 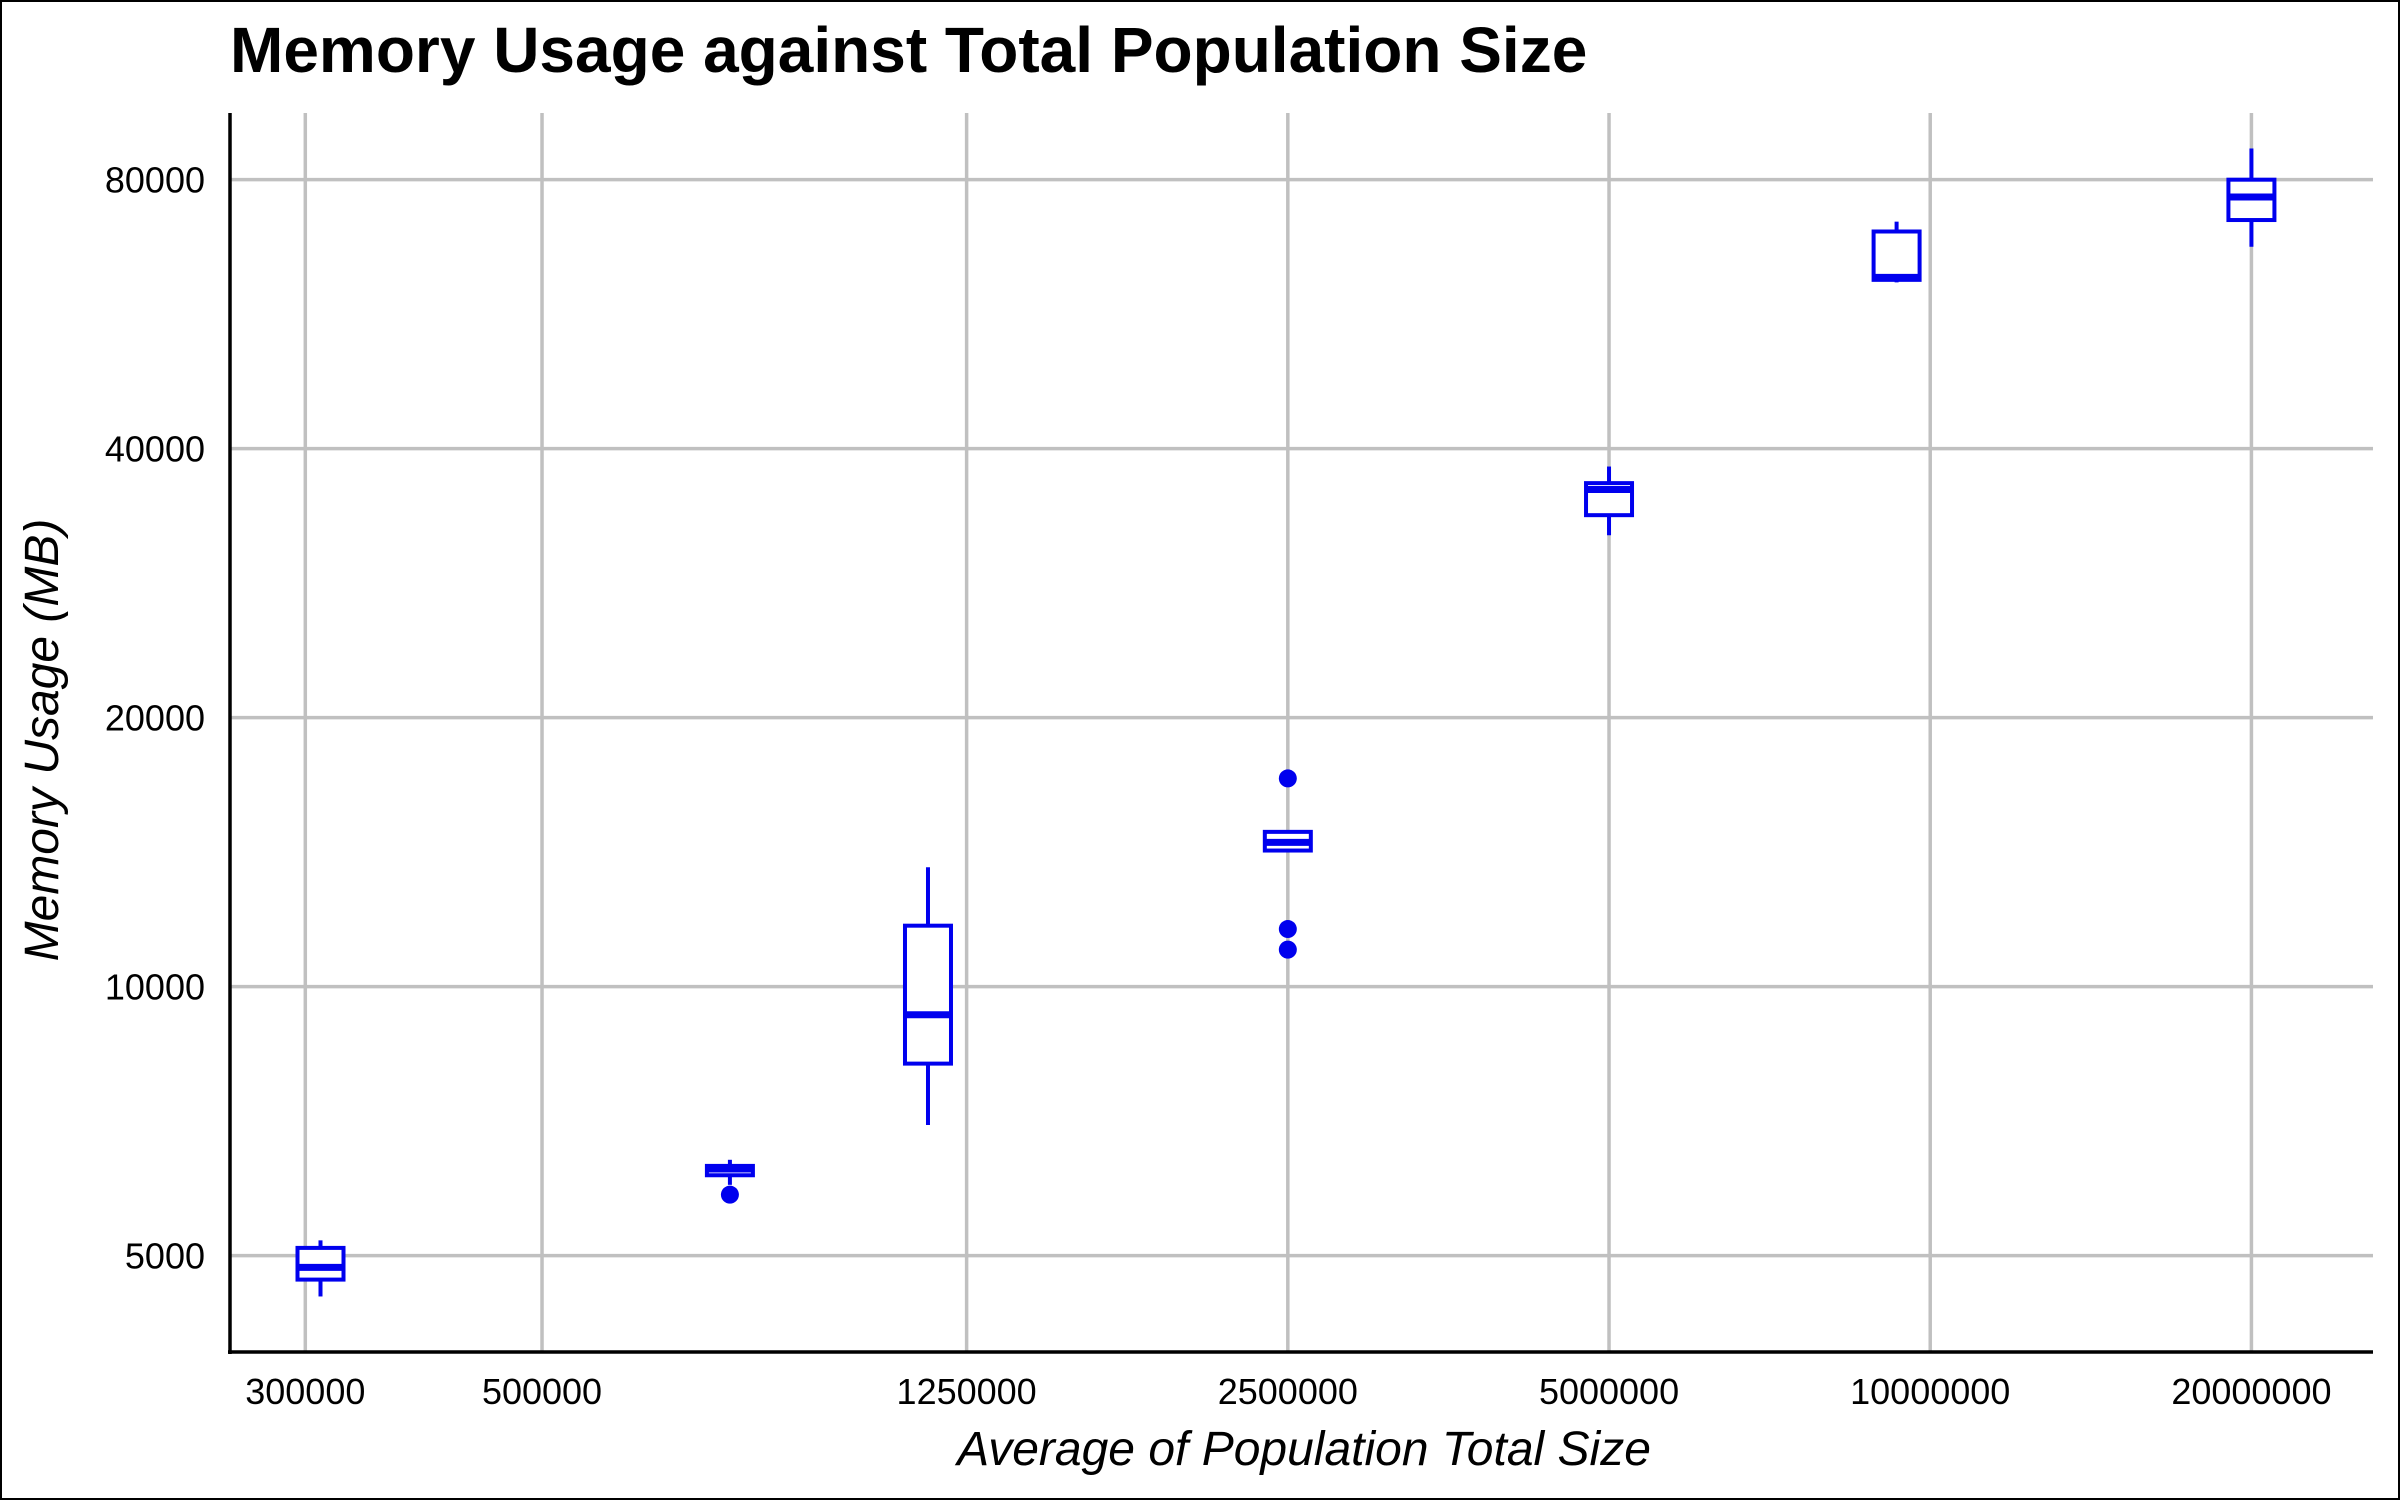 What do you see at coordinates (155, 180) in the screenshot?
I see `y-tick-label: 80000` at bounding box center [155, 180].